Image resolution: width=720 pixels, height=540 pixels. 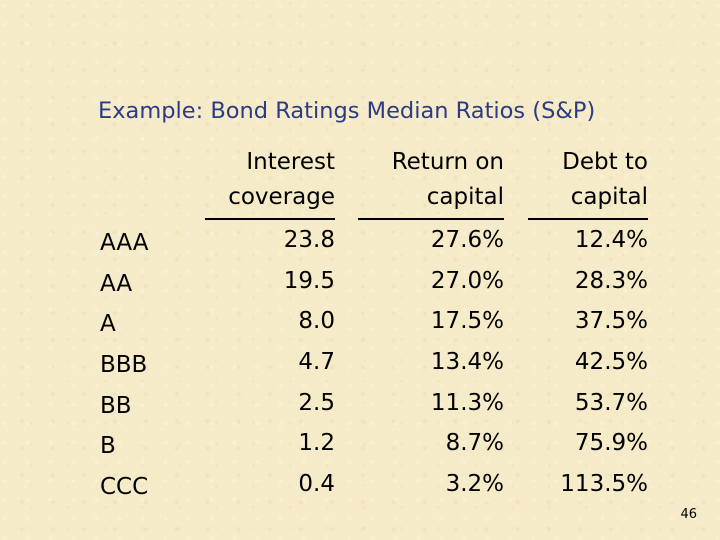 I want to click on value-cell: 12.4%, so click(x=611, y=240).